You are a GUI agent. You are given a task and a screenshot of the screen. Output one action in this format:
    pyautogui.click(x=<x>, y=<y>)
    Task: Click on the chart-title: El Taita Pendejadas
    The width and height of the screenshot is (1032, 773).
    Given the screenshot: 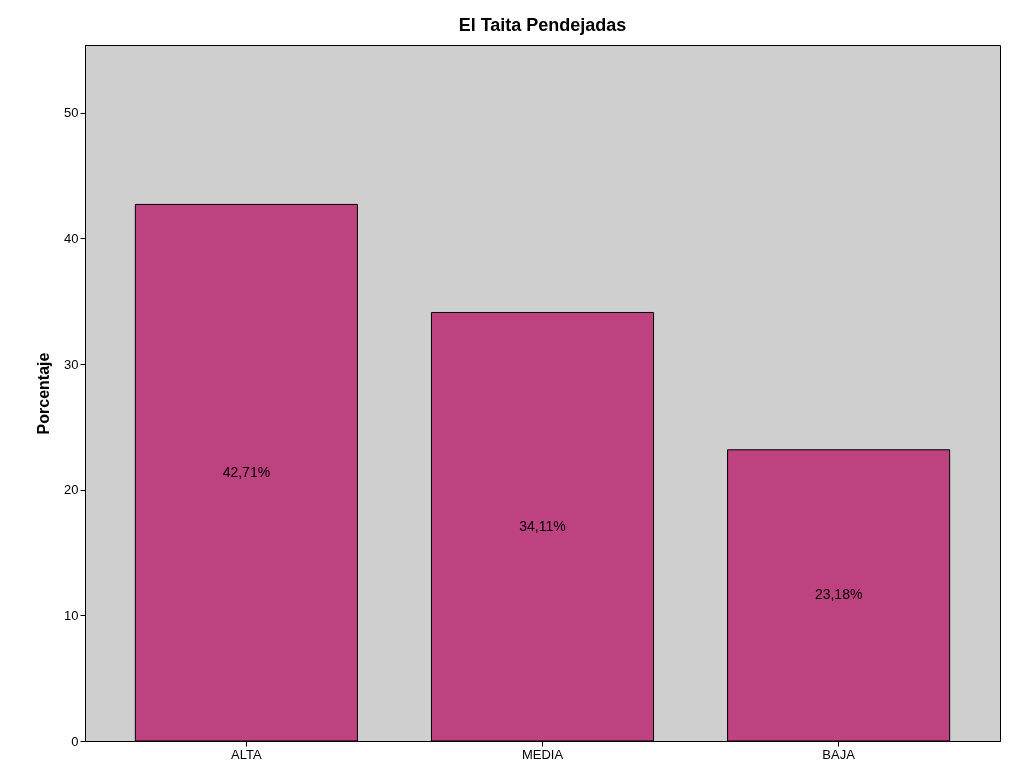 What is the action you would take?
    pyautogui.click(x=542, y=25)
    